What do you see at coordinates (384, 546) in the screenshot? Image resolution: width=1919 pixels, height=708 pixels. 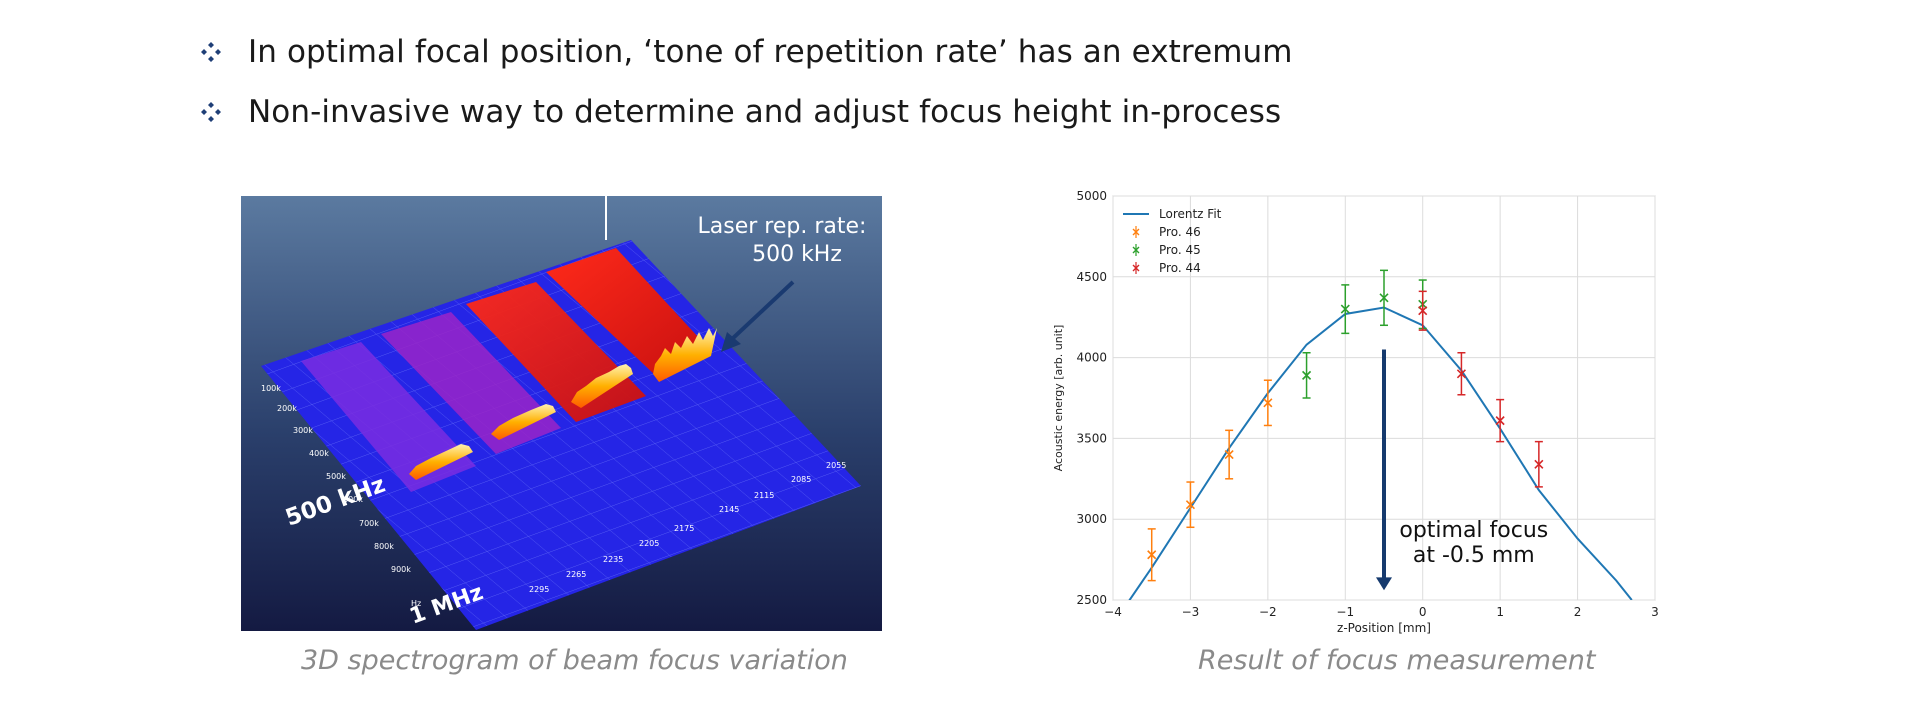 I see `spectrogram-left-tick: 800k` at bounding box center [384, 546].